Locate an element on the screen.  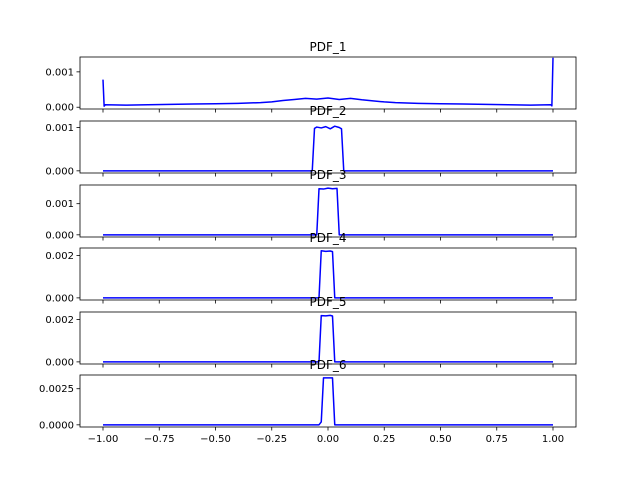
x-tick-label: 0.00 is located at coordinates (328, 439).